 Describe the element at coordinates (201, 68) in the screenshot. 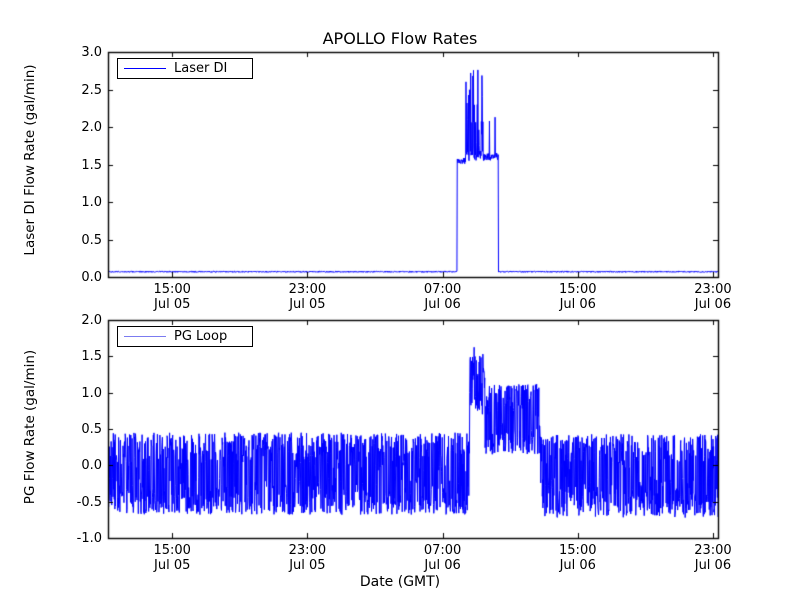

I see `legend-label-laser-di: Laser DI` at that location.